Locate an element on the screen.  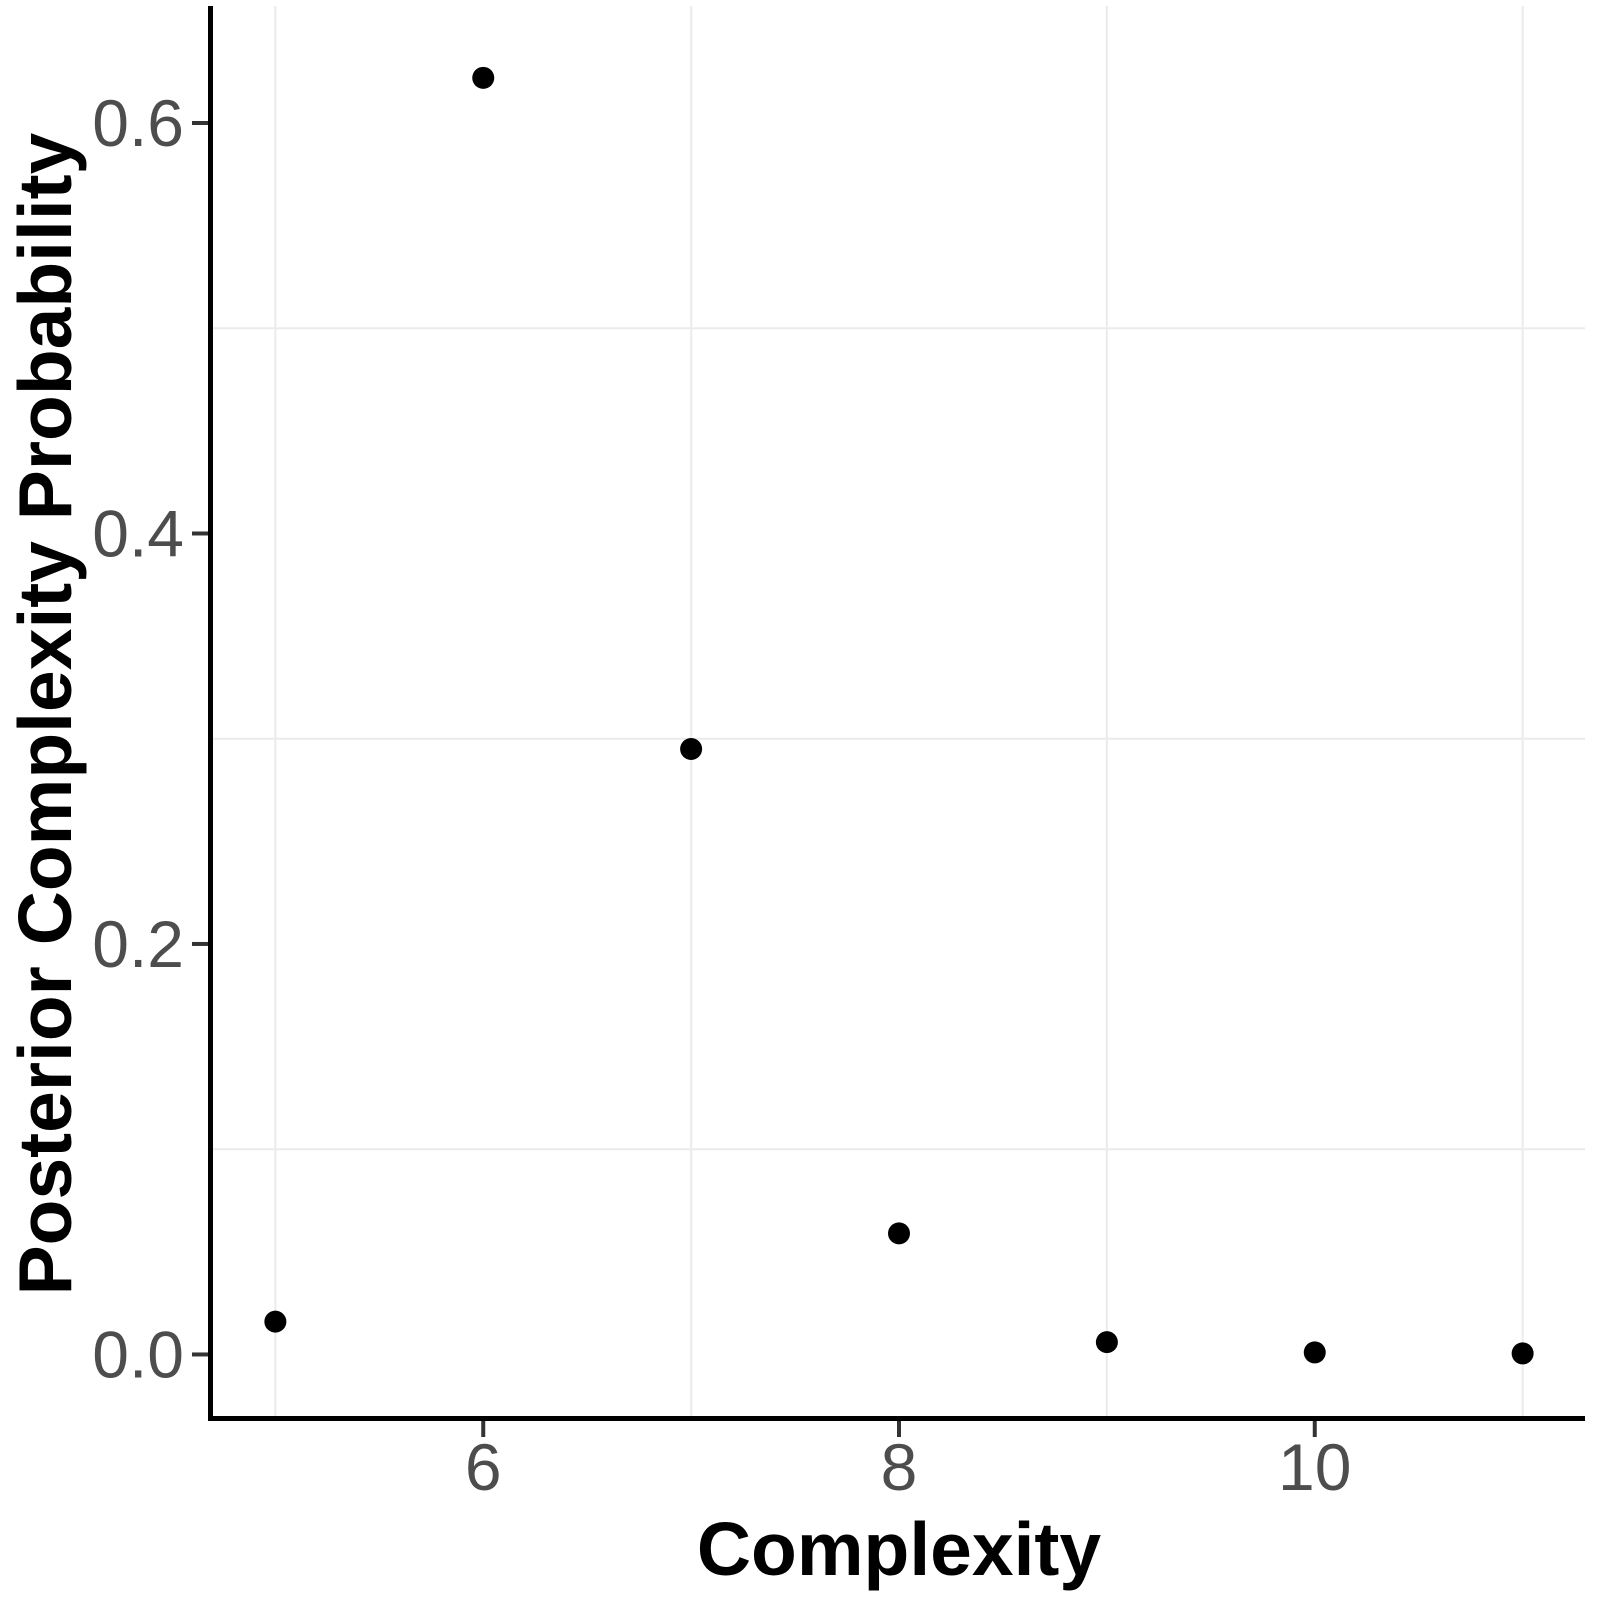
data-point-x10 is located at coordinates (1314, 1352).